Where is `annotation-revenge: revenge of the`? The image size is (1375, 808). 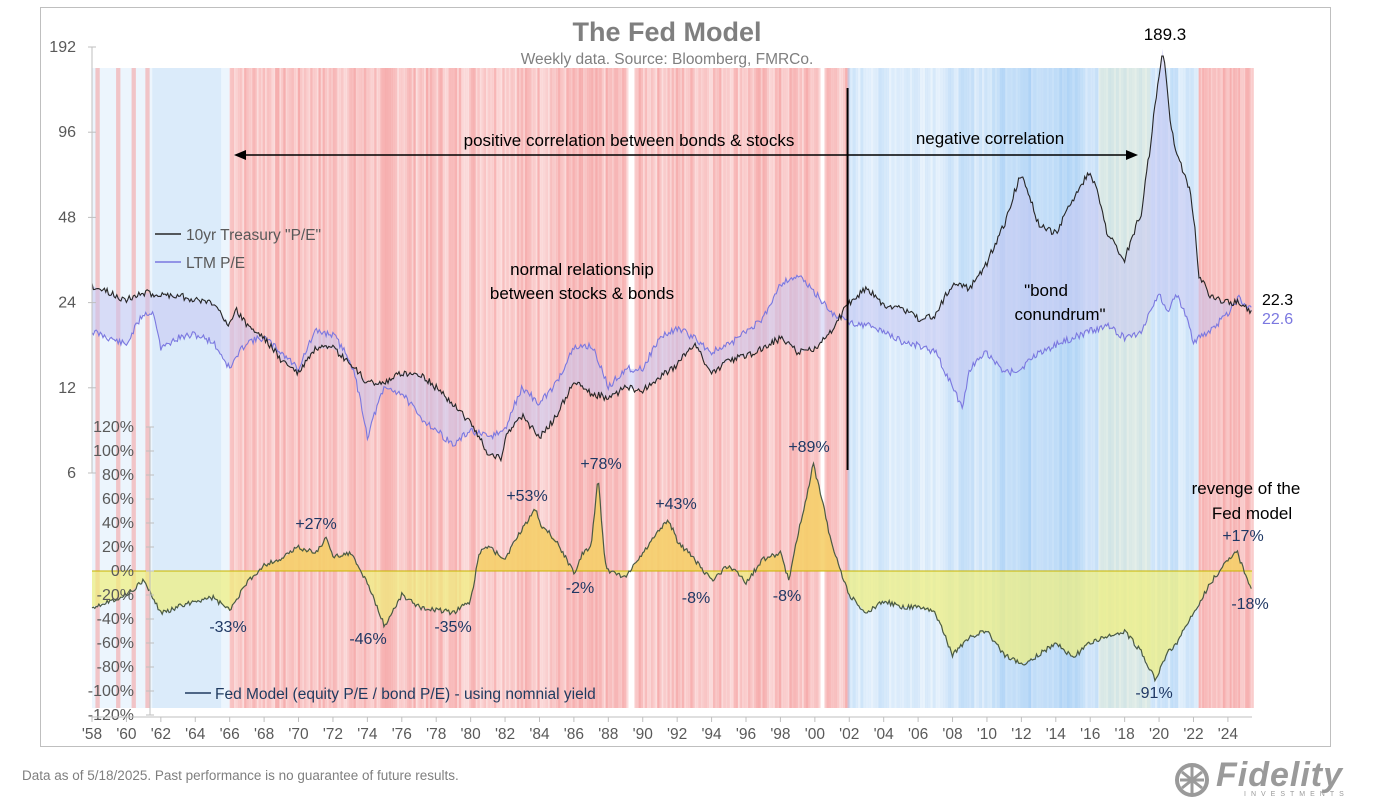 annotation-revenge: revenge of the is located at coordinates (1246, 488).